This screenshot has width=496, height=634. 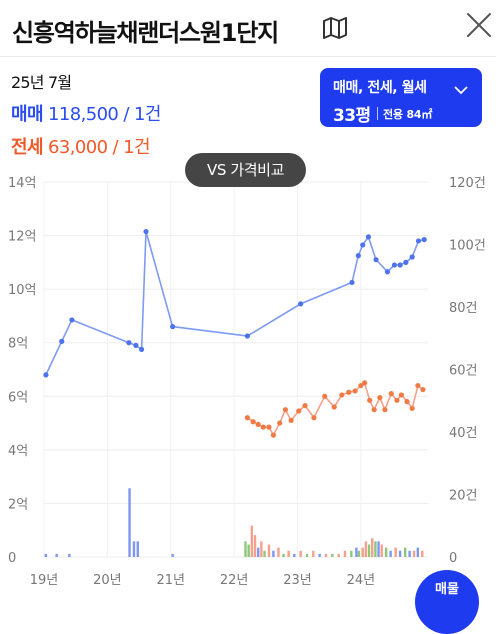 I want to click on price-compare-button: VS 가격비교, so click(x=245, y=170).